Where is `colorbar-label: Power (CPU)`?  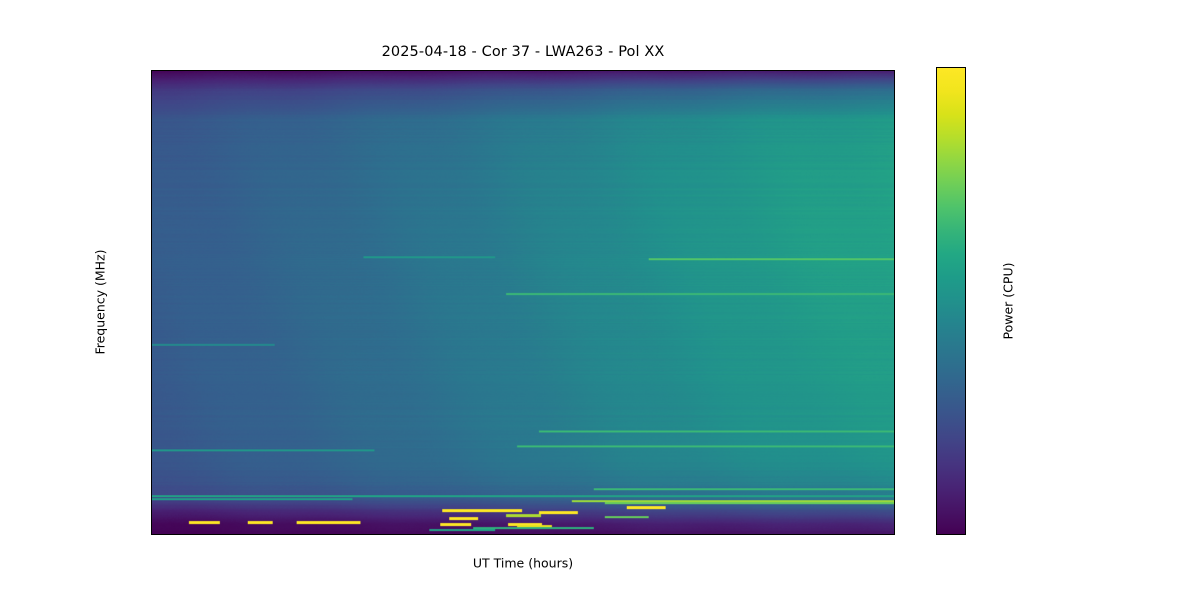 colorbar-label: Power (CPU) is located at coordinates (1008, 301).